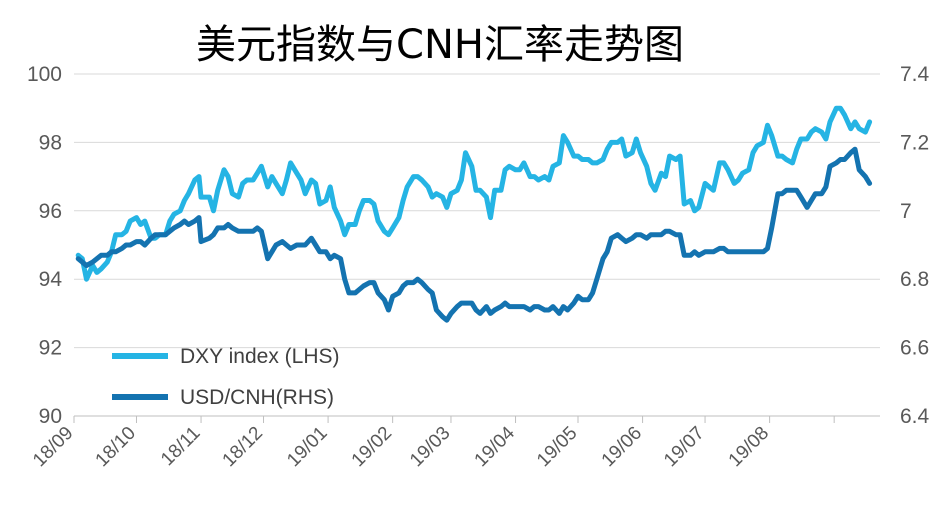 The height and width of the screenshot is (505, 952). What do you see at coordinates (116, 447) in the screenshot?
I see `x-tick-label: 18/10` at bounding box center [116, 447].